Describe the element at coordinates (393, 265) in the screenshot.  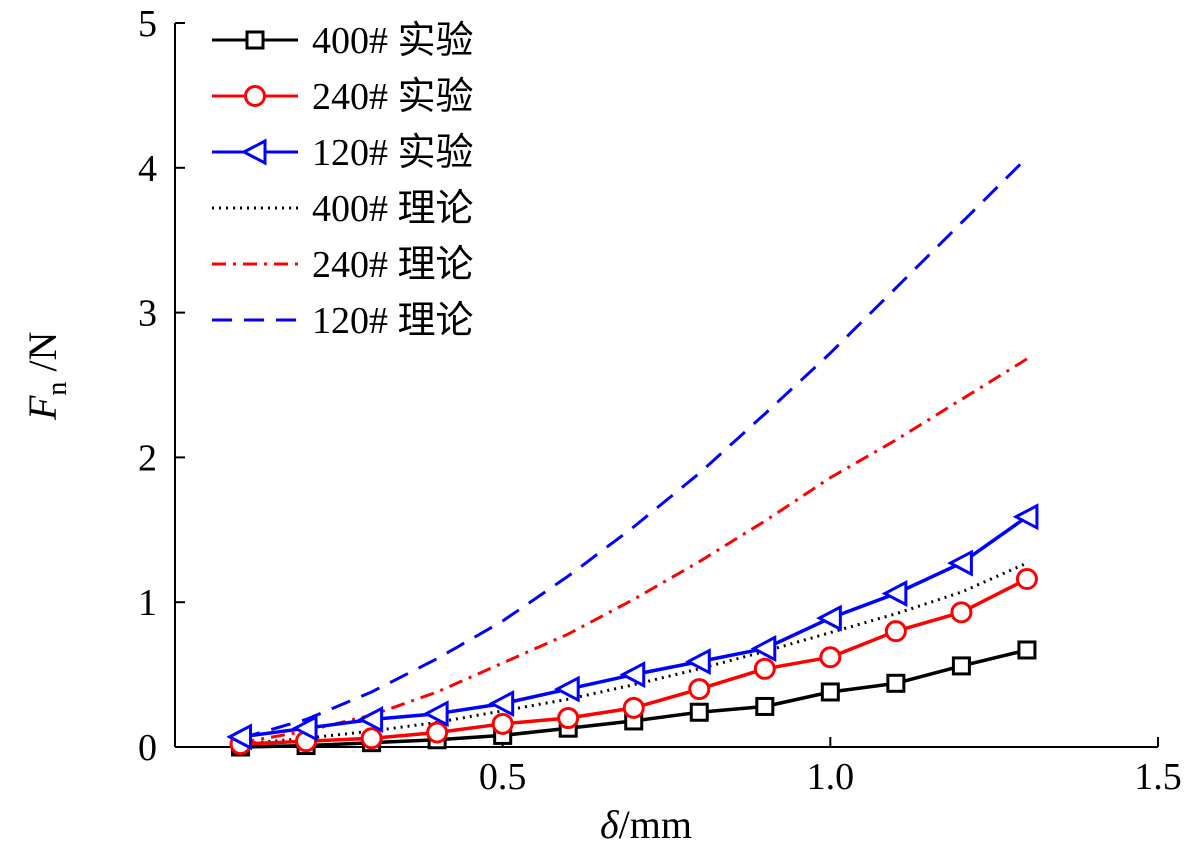
I see `legend-label: 240# 理论` at that location.